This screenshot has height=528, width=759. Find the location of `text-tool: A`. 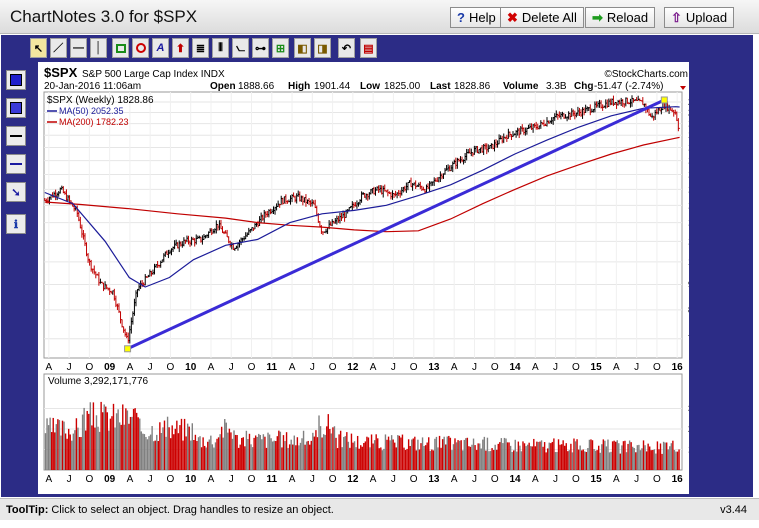

text-tool: A is located at coordinates (160, 48).